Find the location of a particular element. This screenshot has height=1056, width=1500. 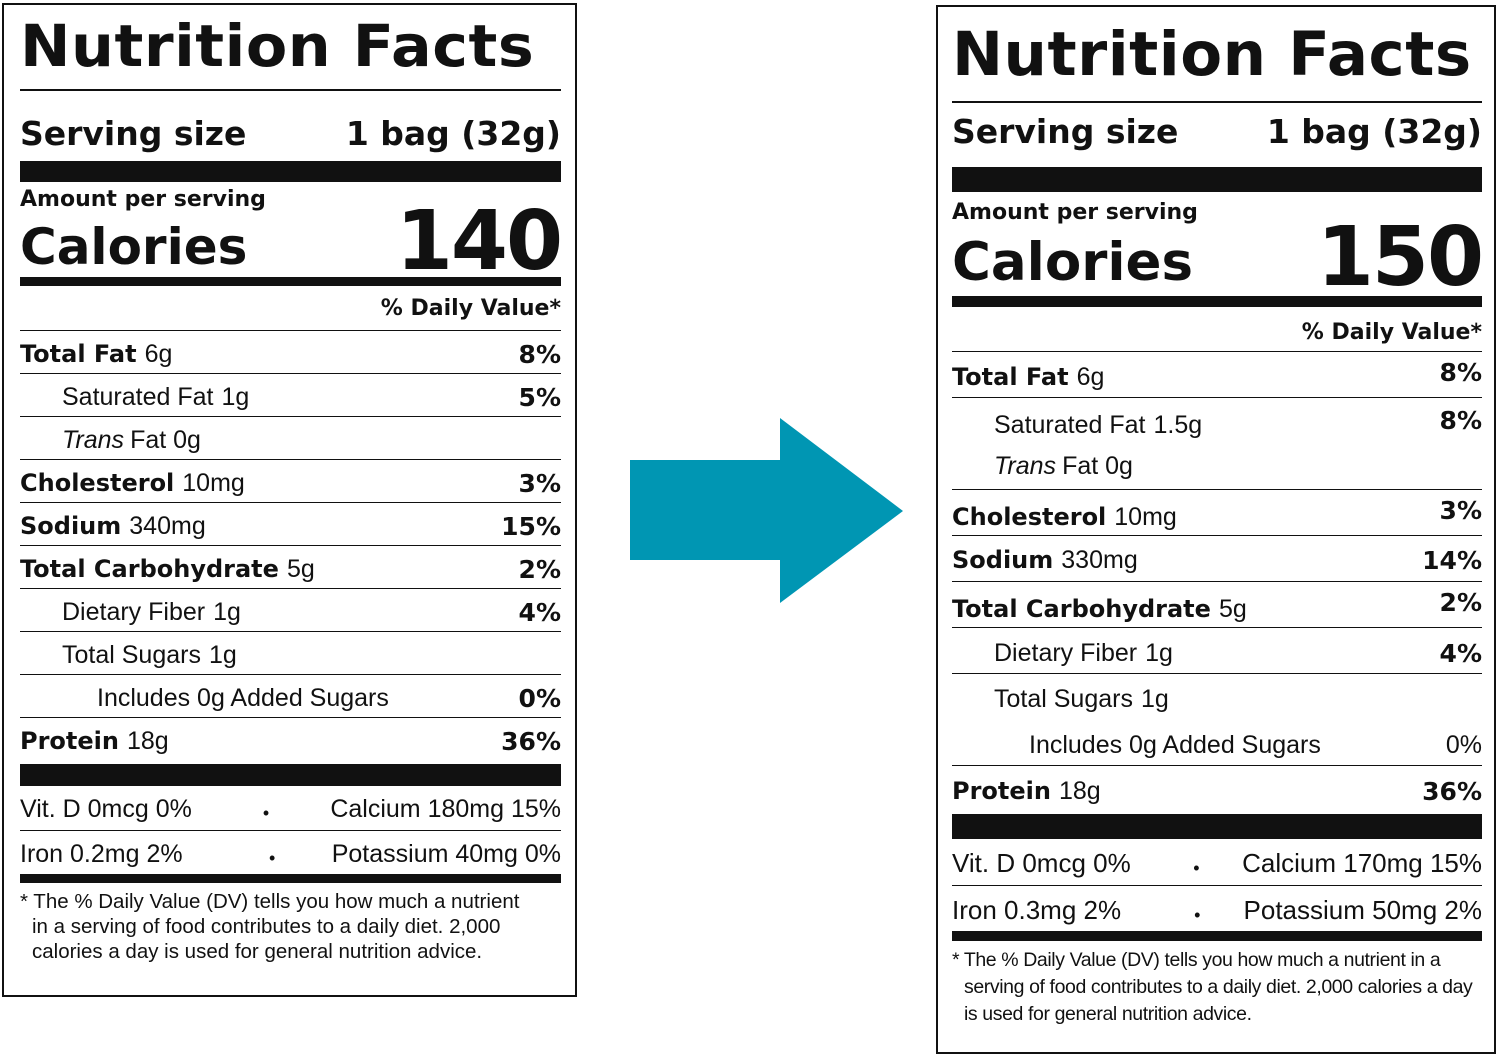

vitamin-right: Calcium 180mg 15% is located at coordinates (445, 809).